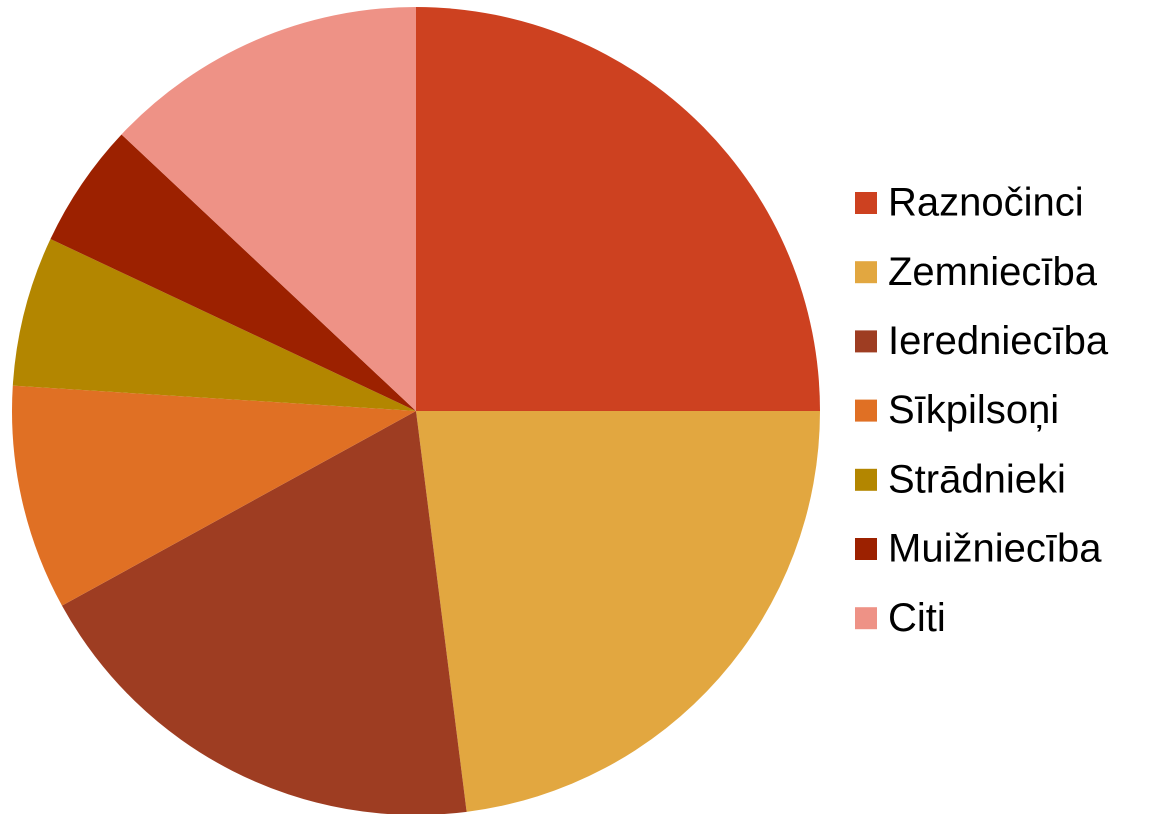 This screenshot has width=1161, height=814. Describe the element at coordinates (995, 549) in the screenshot. I see `legend-label: Muižniecība` at that location.